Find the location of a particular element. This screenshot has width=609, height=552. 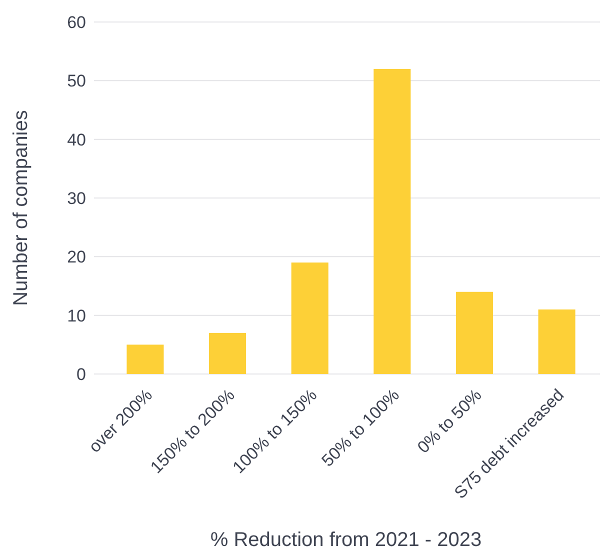

y-tick-label: 60 is located at coordinates (76, 22).